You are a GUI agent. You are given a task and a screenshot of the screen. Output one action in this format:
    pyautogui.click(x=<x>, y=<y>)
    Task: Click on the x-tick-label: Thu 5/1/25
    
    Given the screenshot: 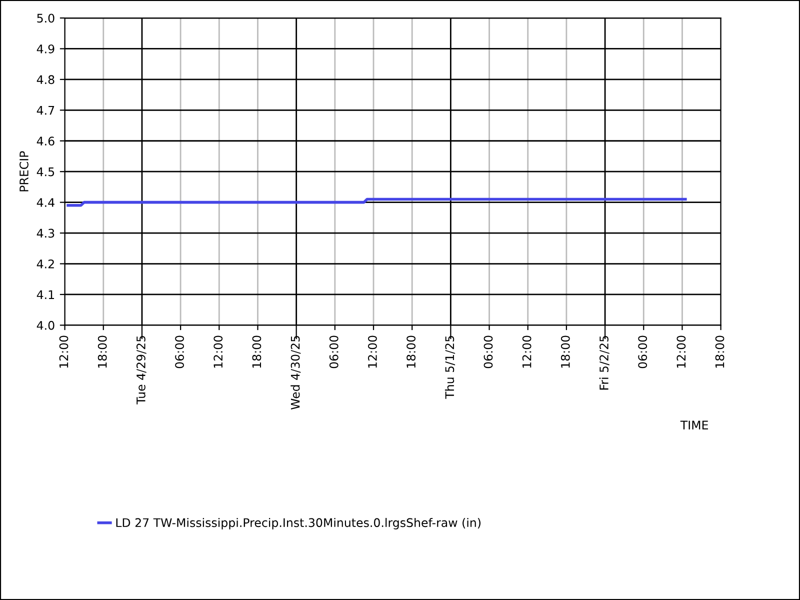 What is the action you would take?
    pyautogui.click(x=450, y=367)
    